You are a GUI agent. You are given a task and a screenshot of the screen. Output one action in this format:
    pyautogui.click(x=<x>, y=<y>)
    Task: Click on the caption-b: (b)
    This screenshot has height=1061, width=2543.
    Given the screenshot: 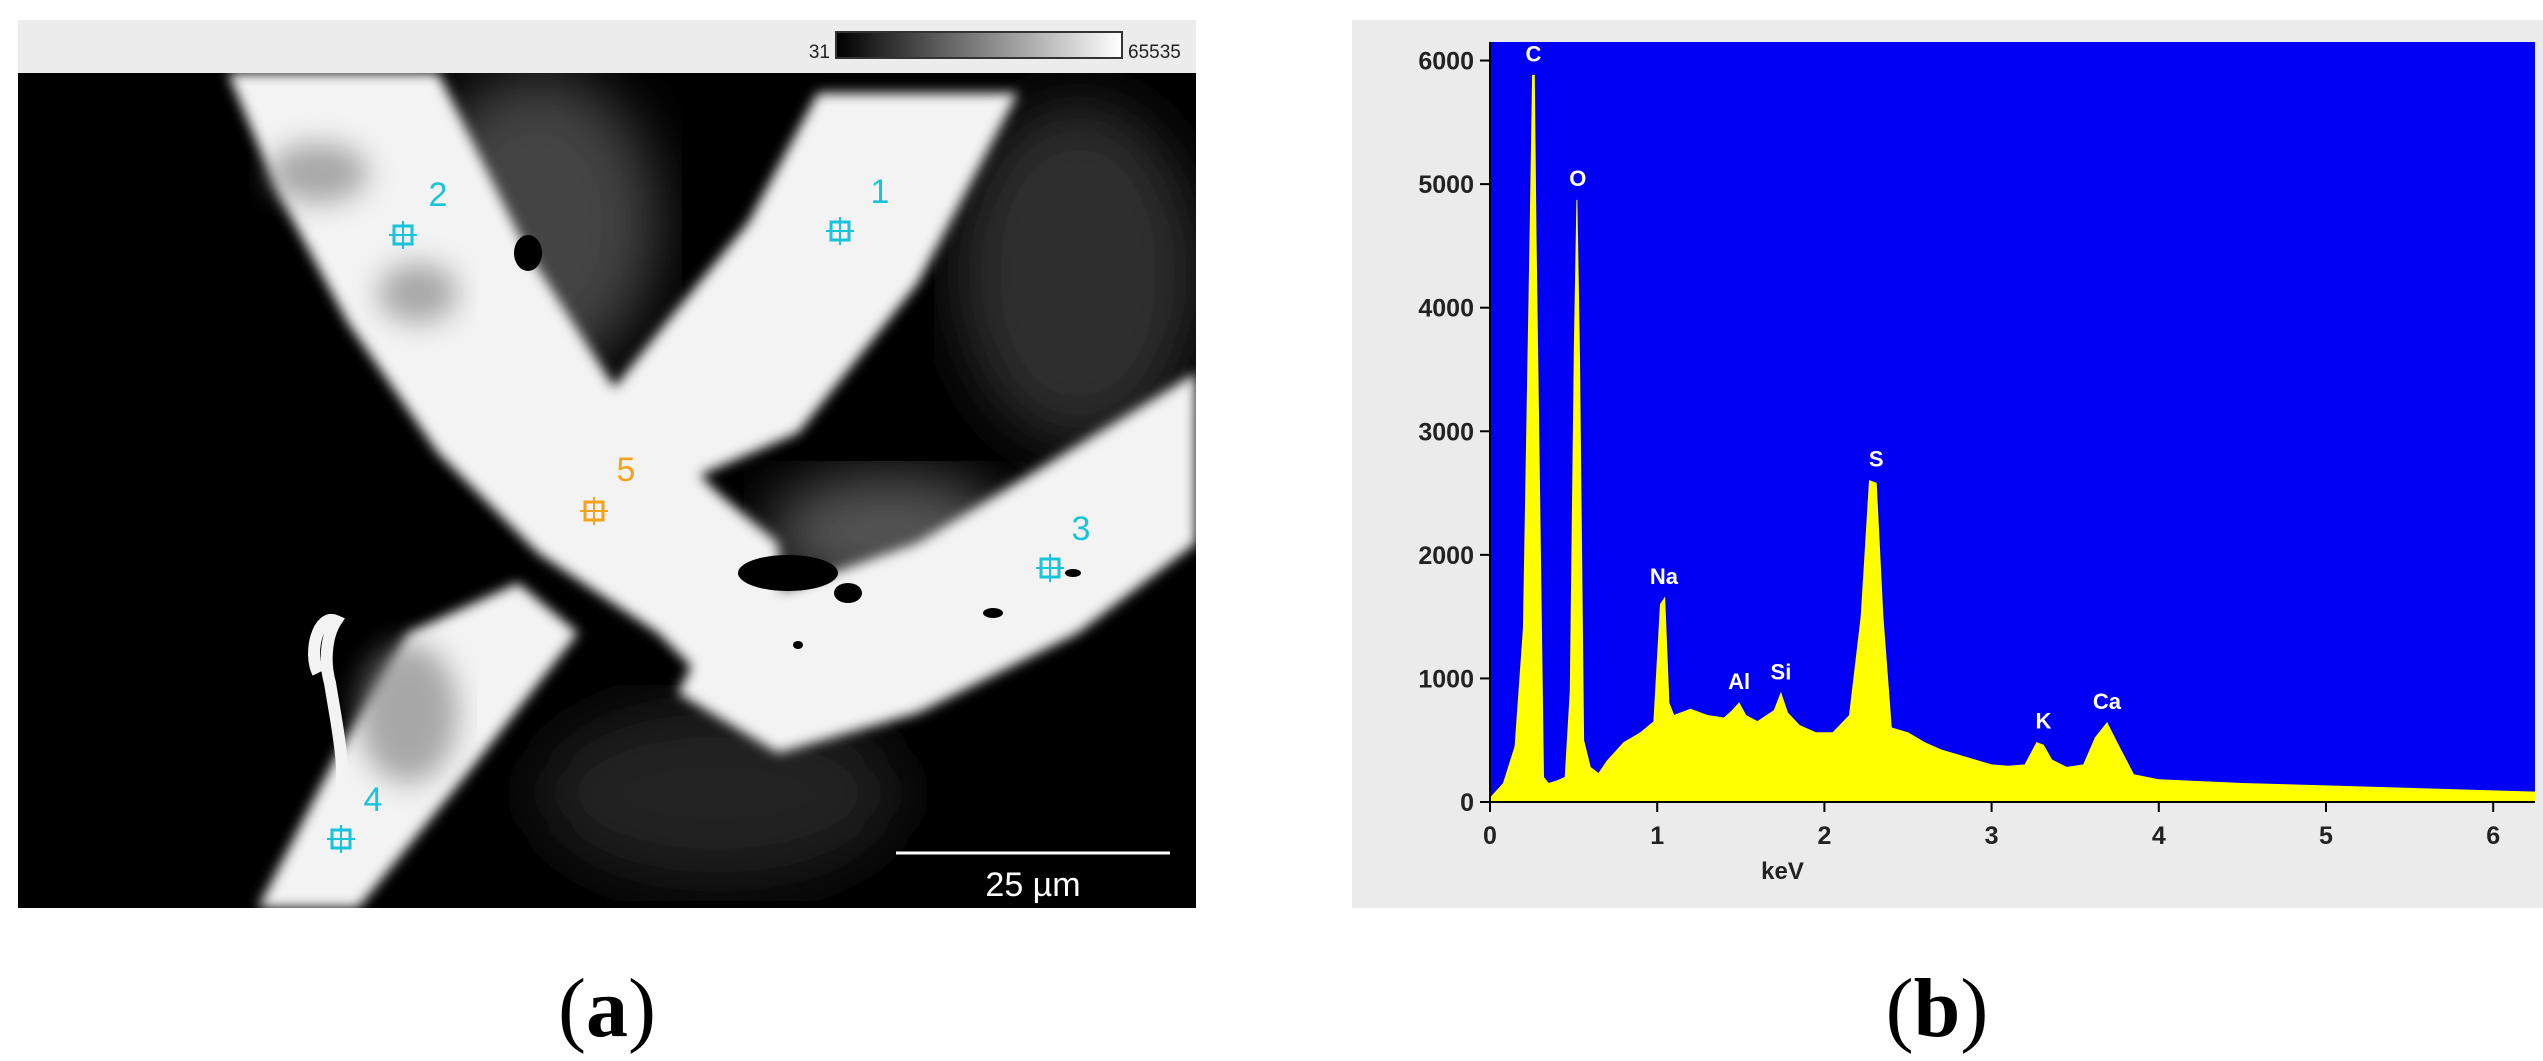 What is the action you would take?
    pyautogui.click(x=1937, y=1008)
    